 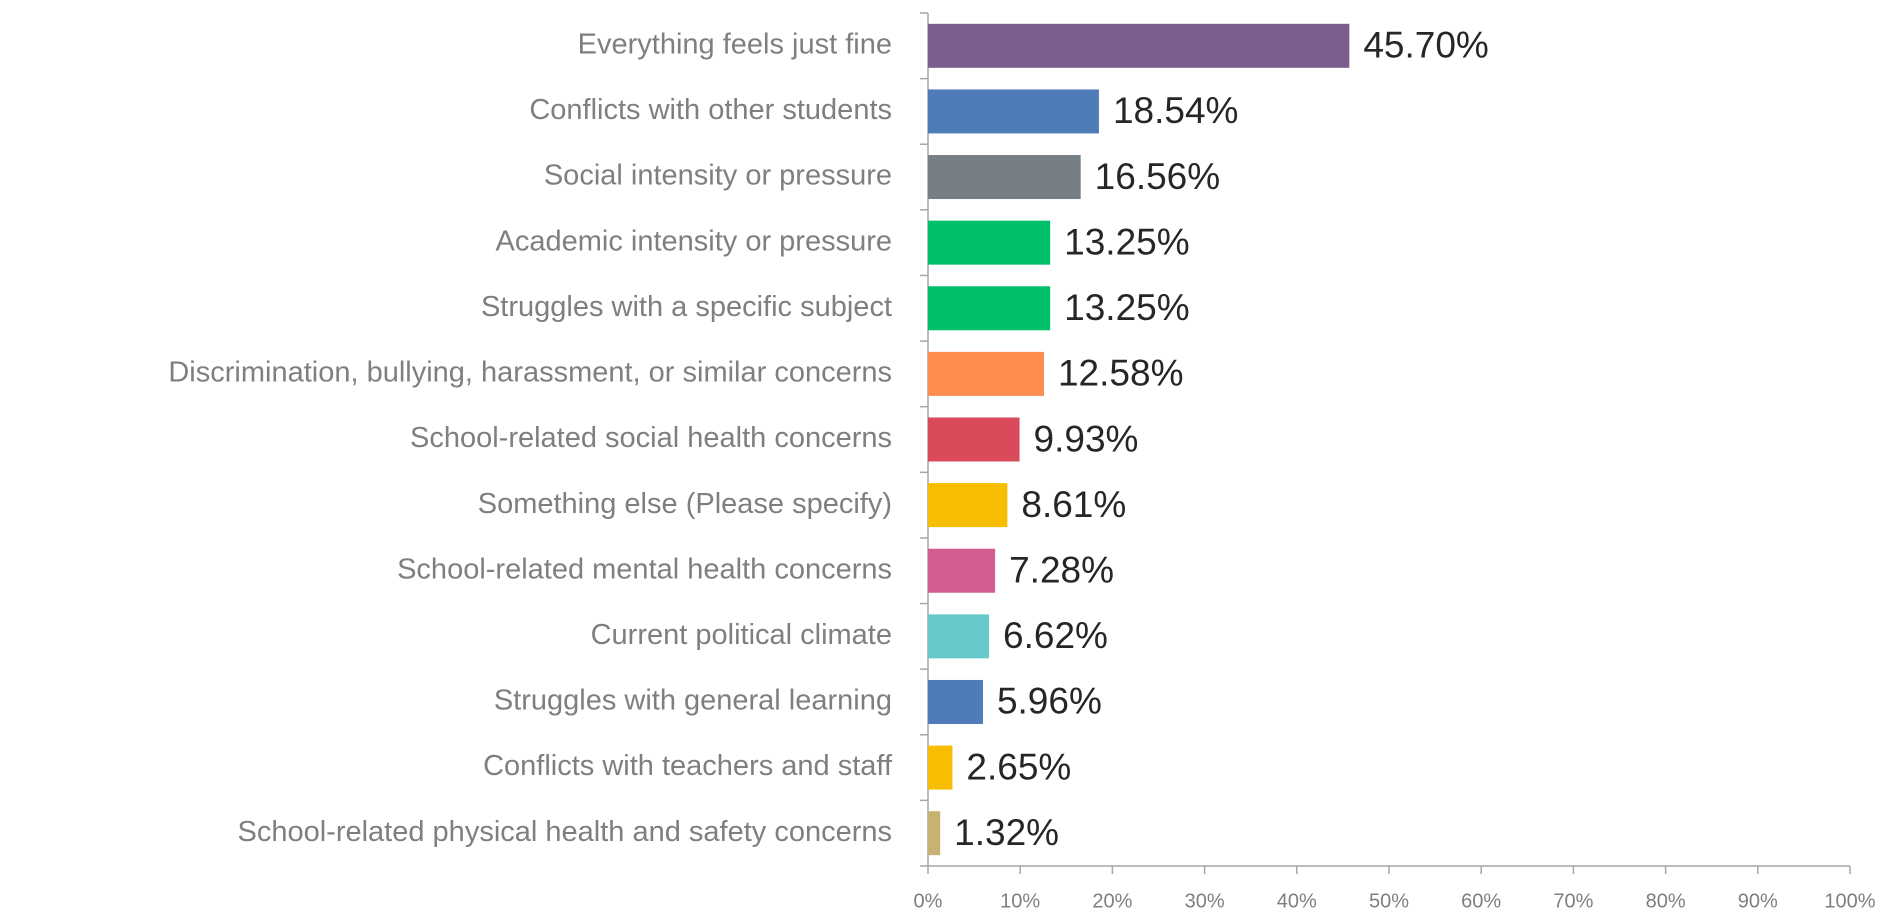 I want to click on x-tick-label: 90%, so click(x=1758, y=901).